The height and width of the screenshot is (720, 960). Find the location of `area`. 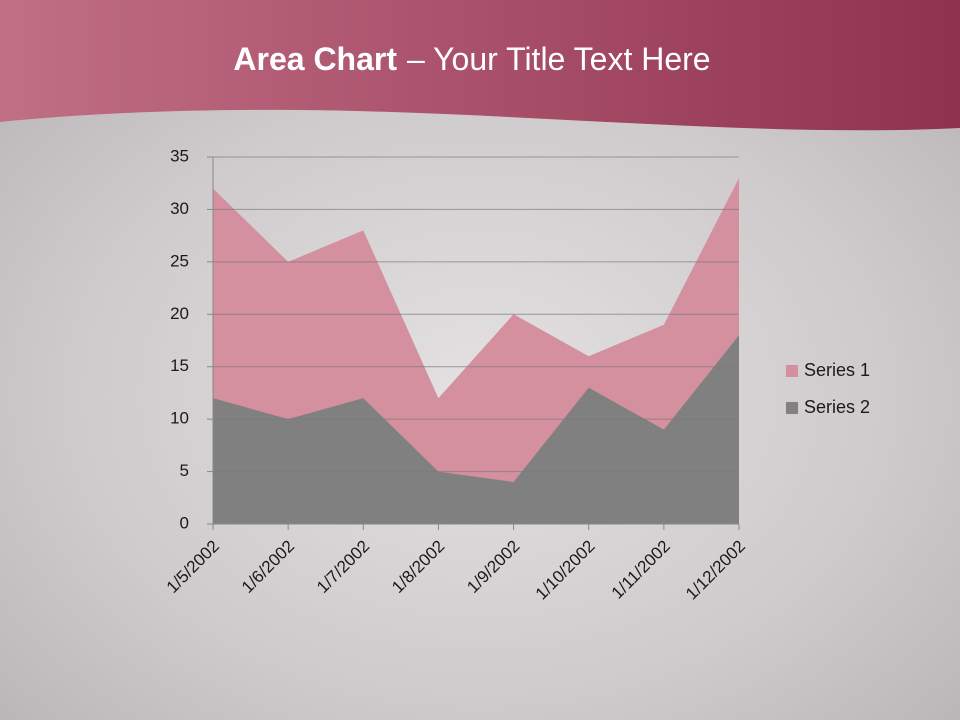

area is located at coordinates (476, 429).